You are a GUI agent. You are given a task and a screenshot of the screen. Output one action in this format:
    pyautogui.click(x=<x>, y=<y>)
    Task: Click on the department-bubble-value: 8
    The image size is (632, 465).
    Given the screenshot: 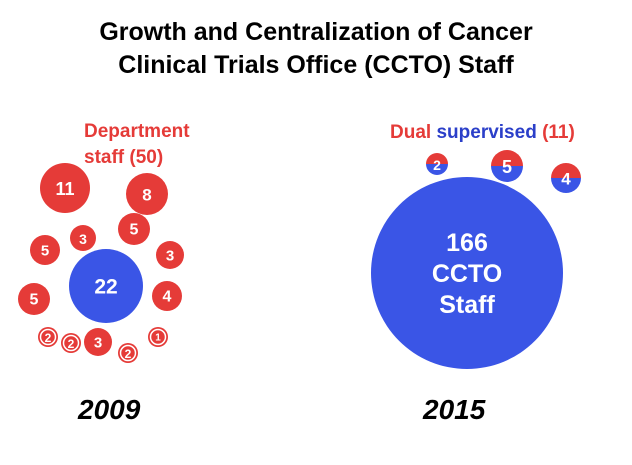 What is the action you would take?
    pyautogui.click(x=146, y=195)
    